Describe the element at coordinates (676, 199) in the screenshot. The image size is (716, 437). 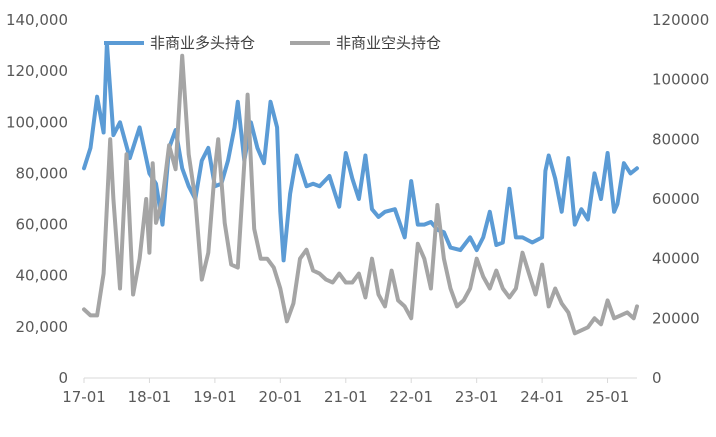
I see `right-y-tick-label: 60000` at that location.